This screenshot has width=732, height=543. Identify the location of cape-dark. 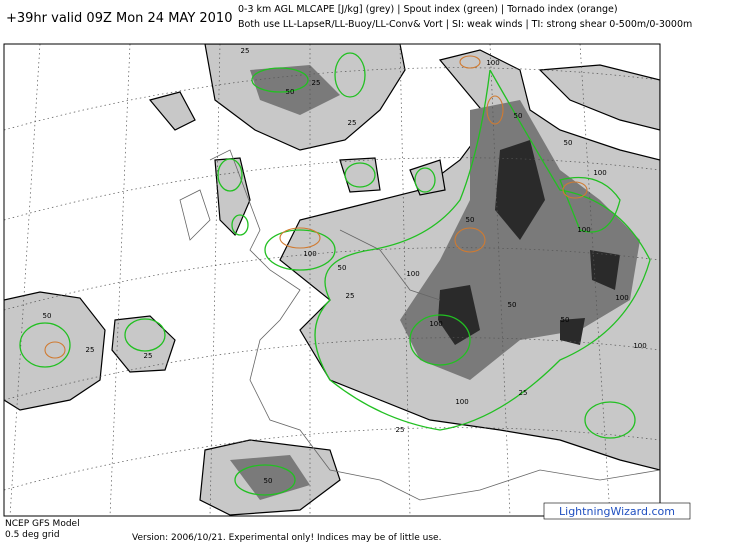
(529, 242).